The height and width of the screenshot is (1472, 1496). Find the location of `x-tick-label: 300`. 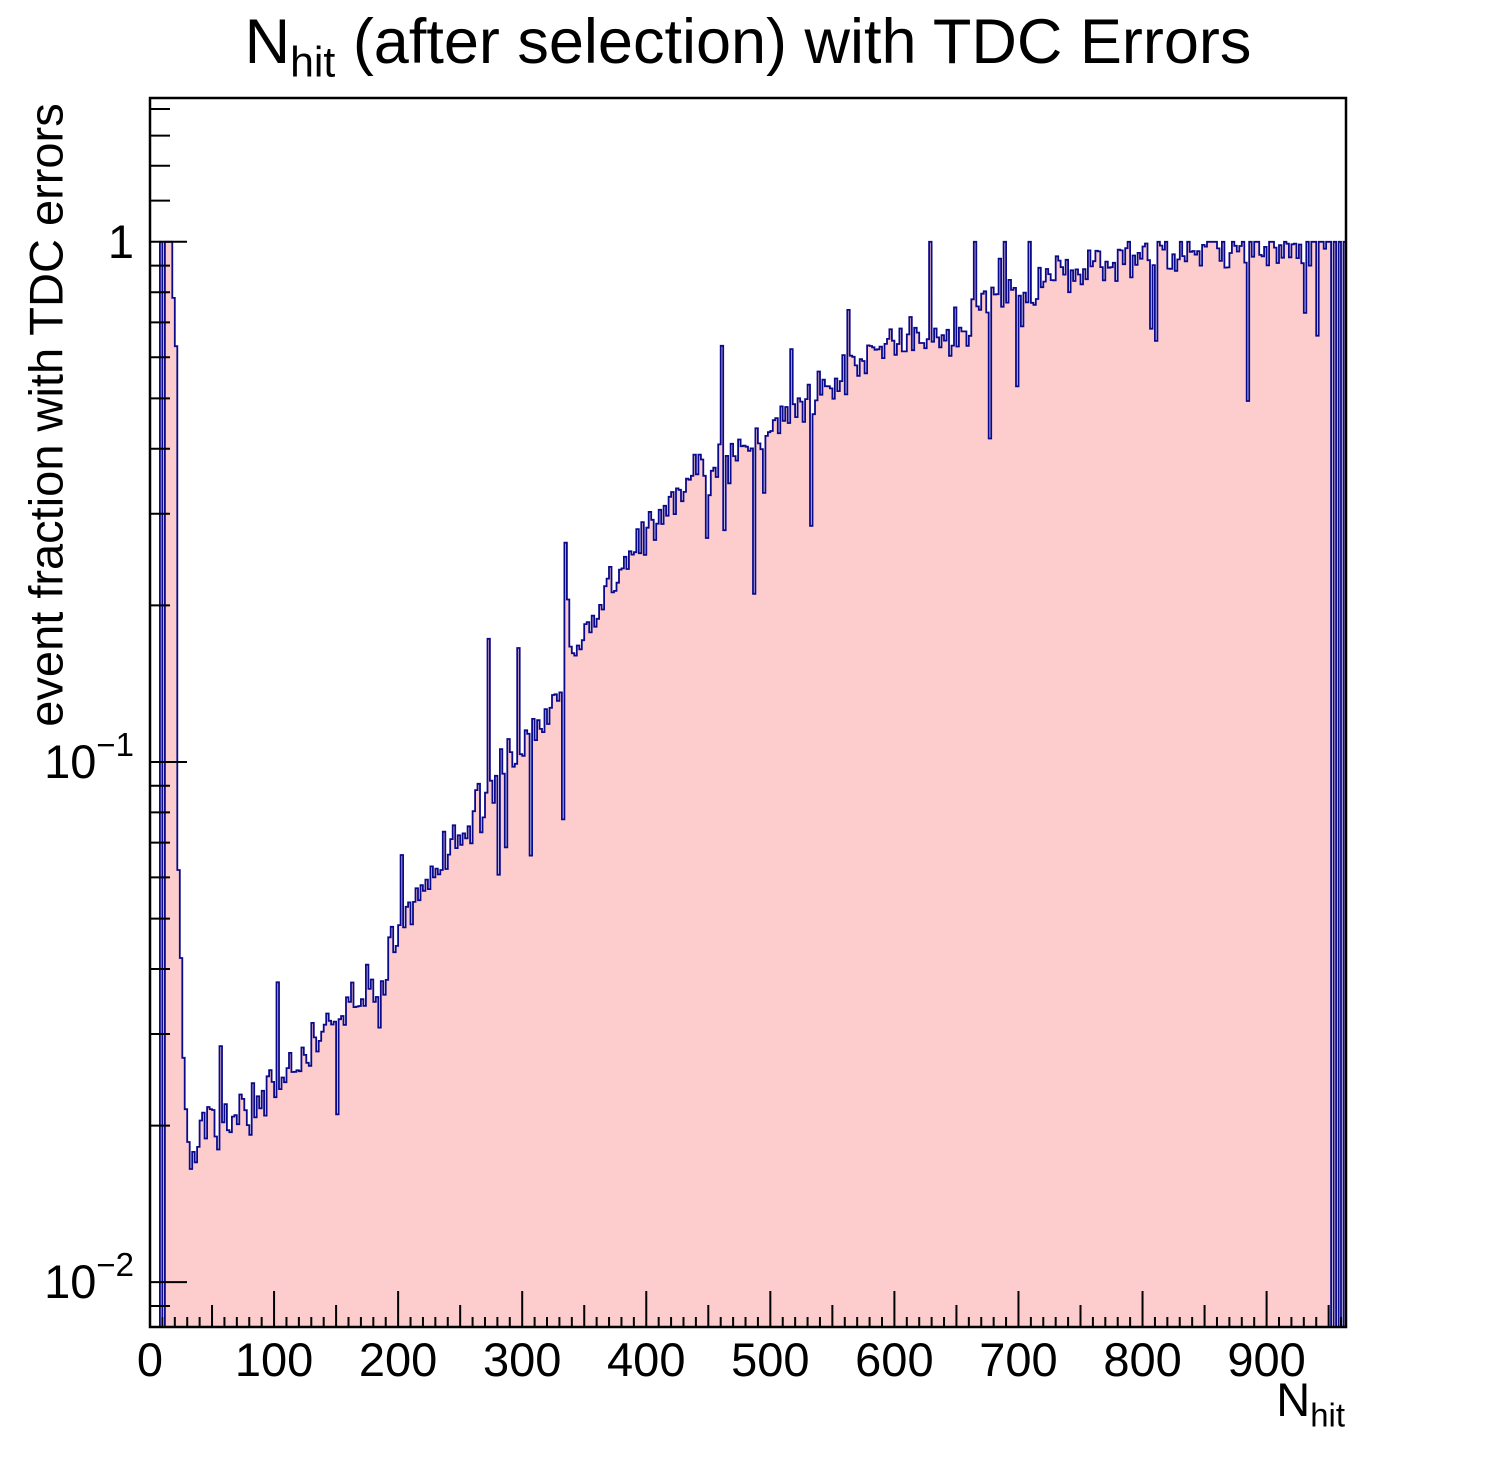

x-tick-label: 300 is located at coordinates (522, 1359).